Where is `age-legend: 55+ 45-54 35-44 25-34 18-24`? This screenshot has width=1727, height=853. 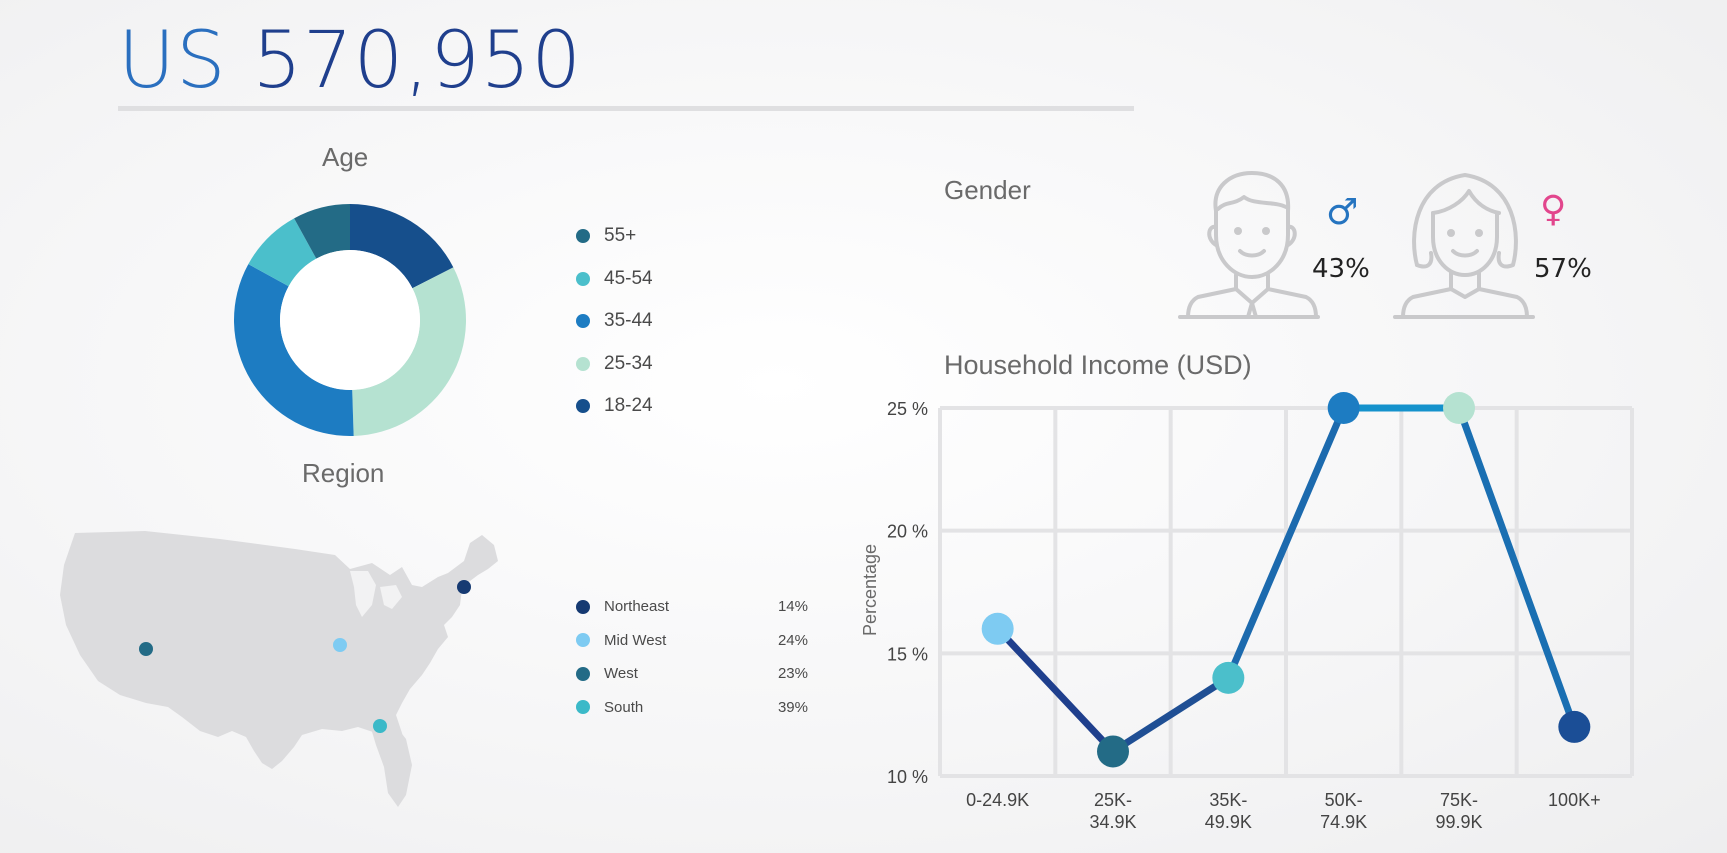
age-legend: 55+ 45-54 35-44 25-34 18-24 is located at coordinates (614, 321).